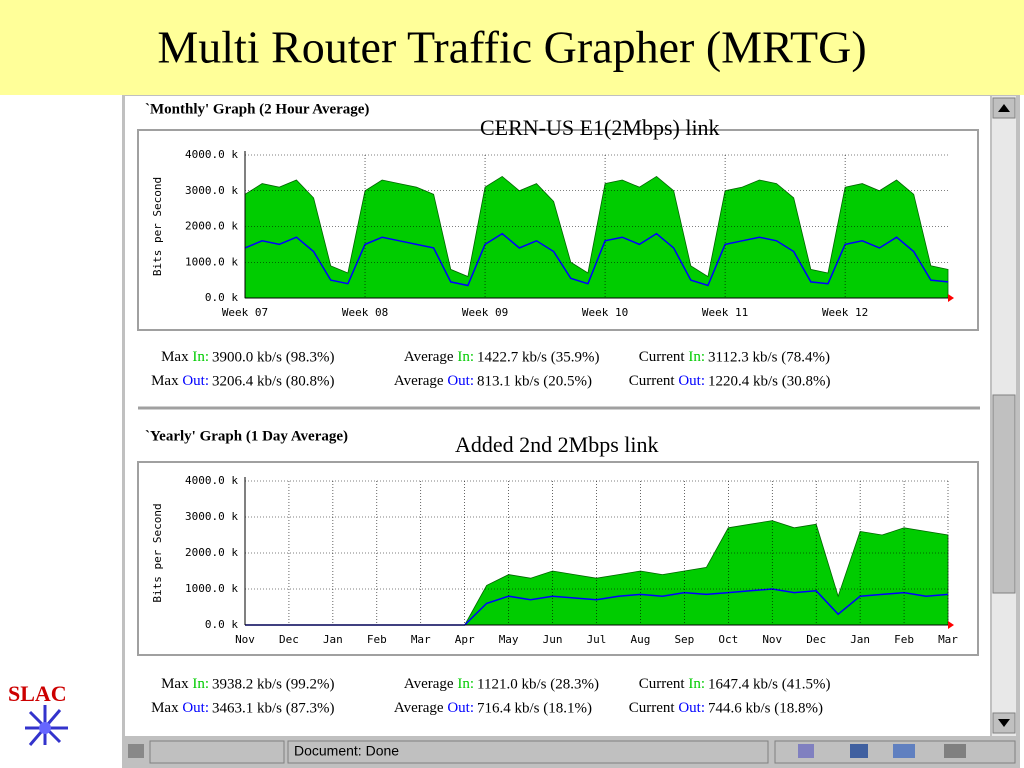  I want to click on stat-key: Max In:, so click(185, 684).